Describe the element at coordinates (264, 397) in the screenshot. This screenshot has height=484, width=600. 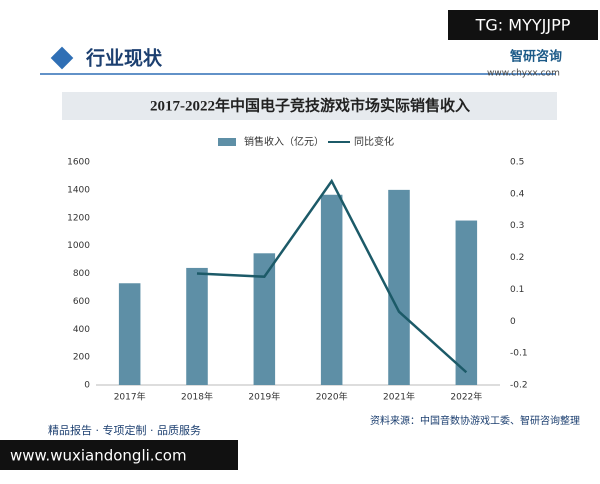
I see `x-tick-label: 2019年` at that location.